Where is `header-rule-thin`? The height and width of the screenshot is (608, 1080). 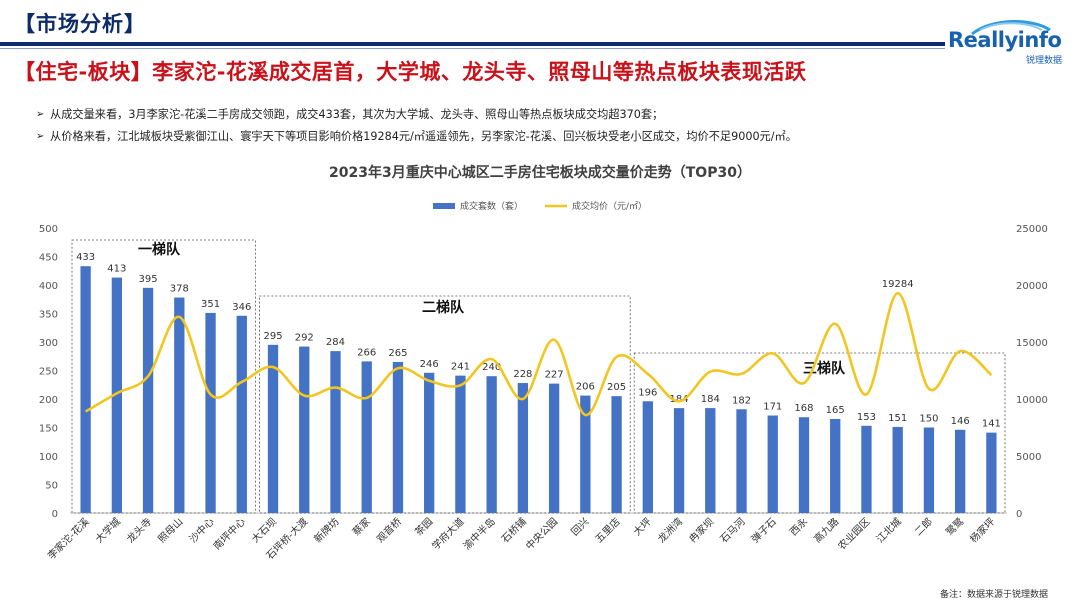
header-rule-thin is located at coordinates (472, 48).